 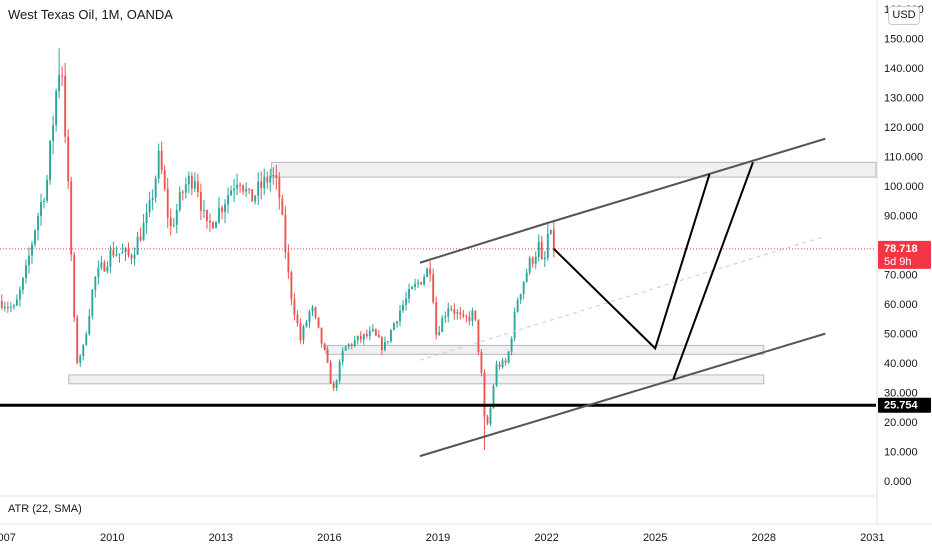 What do you see at coordinates (898, 482) in the screenshot?
I see `price-tick-label: 0.000` at bounding box center [898, 482].